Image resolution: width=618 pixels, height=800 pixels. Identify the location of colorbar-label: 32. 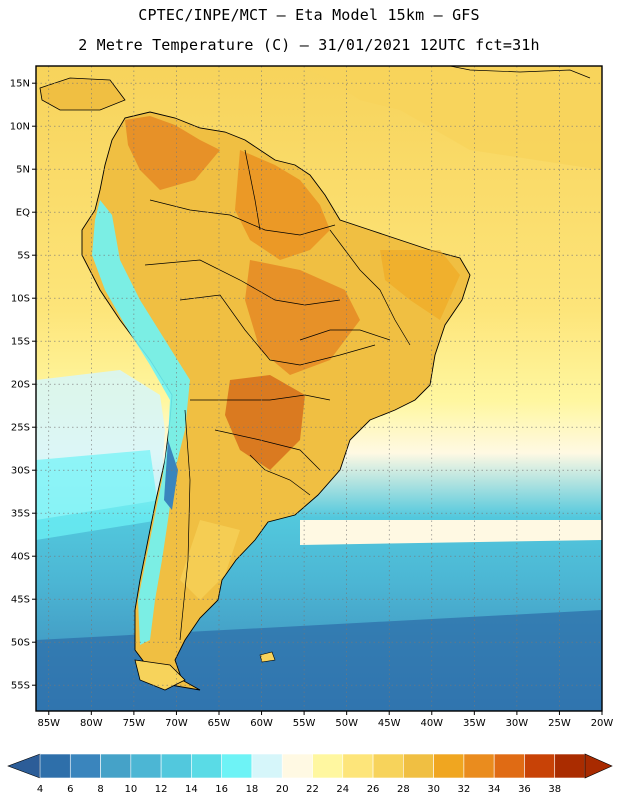
(464, 789).